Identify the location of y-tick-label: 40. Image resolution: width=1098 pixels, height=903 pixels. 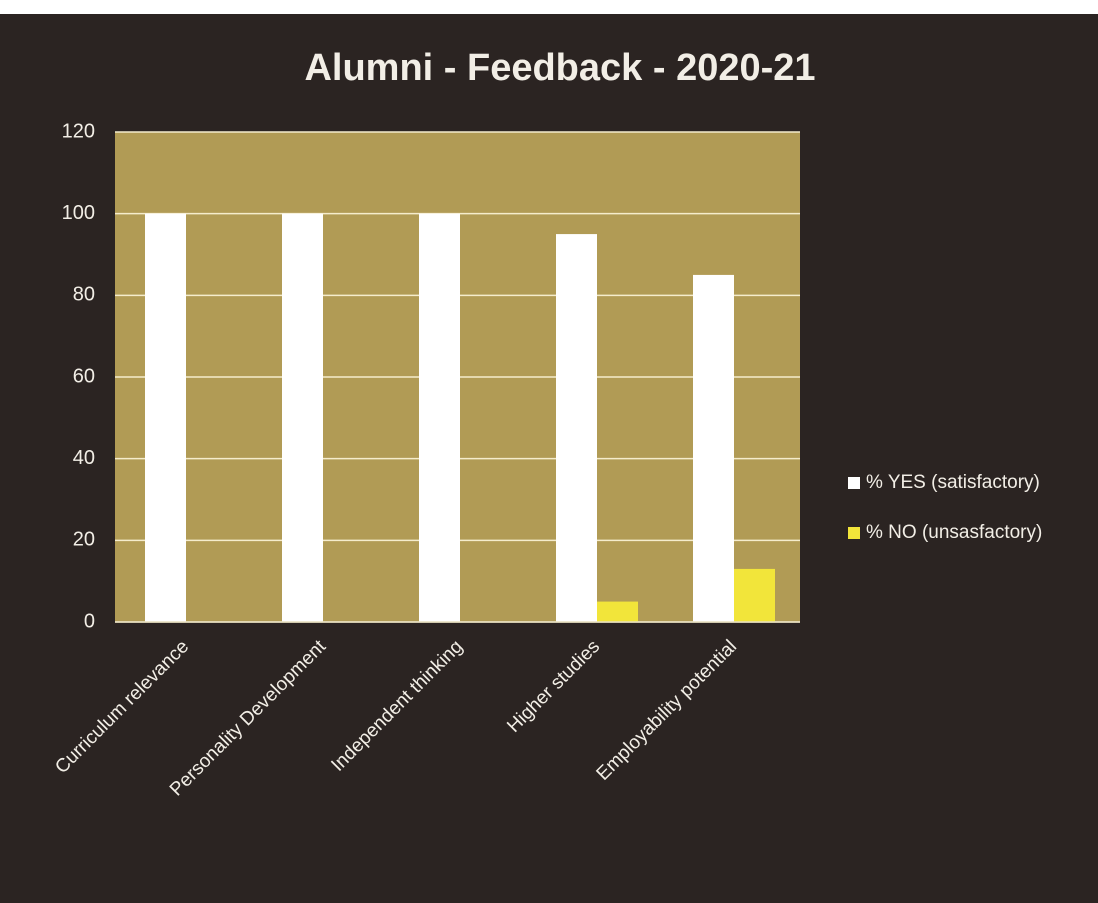
(84, 458).